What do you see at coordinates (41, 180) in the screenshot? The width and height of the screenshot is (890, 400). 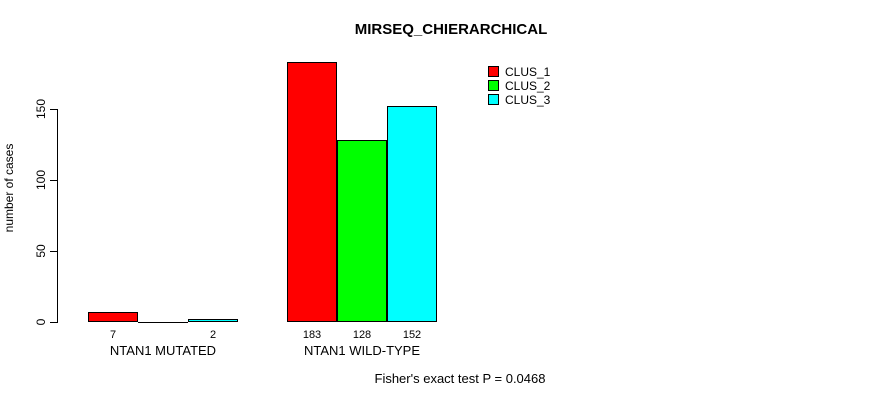 I see `y-tick-label: 100` at bounding box center [41, 180].